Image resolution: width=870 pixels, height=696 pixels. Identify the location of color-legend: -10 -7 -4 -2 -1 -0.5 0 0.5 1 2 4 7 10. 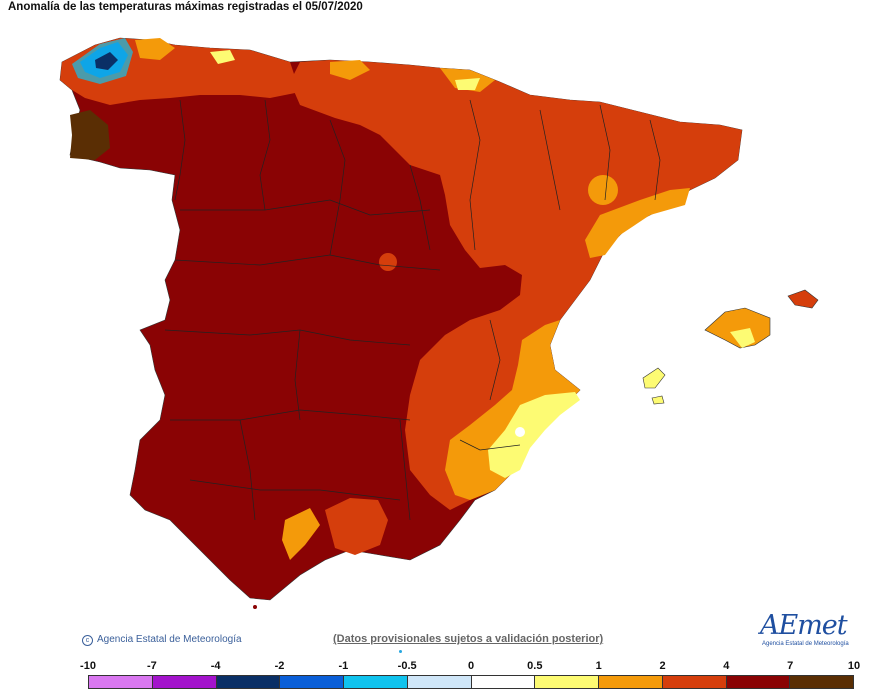
(470, 675).